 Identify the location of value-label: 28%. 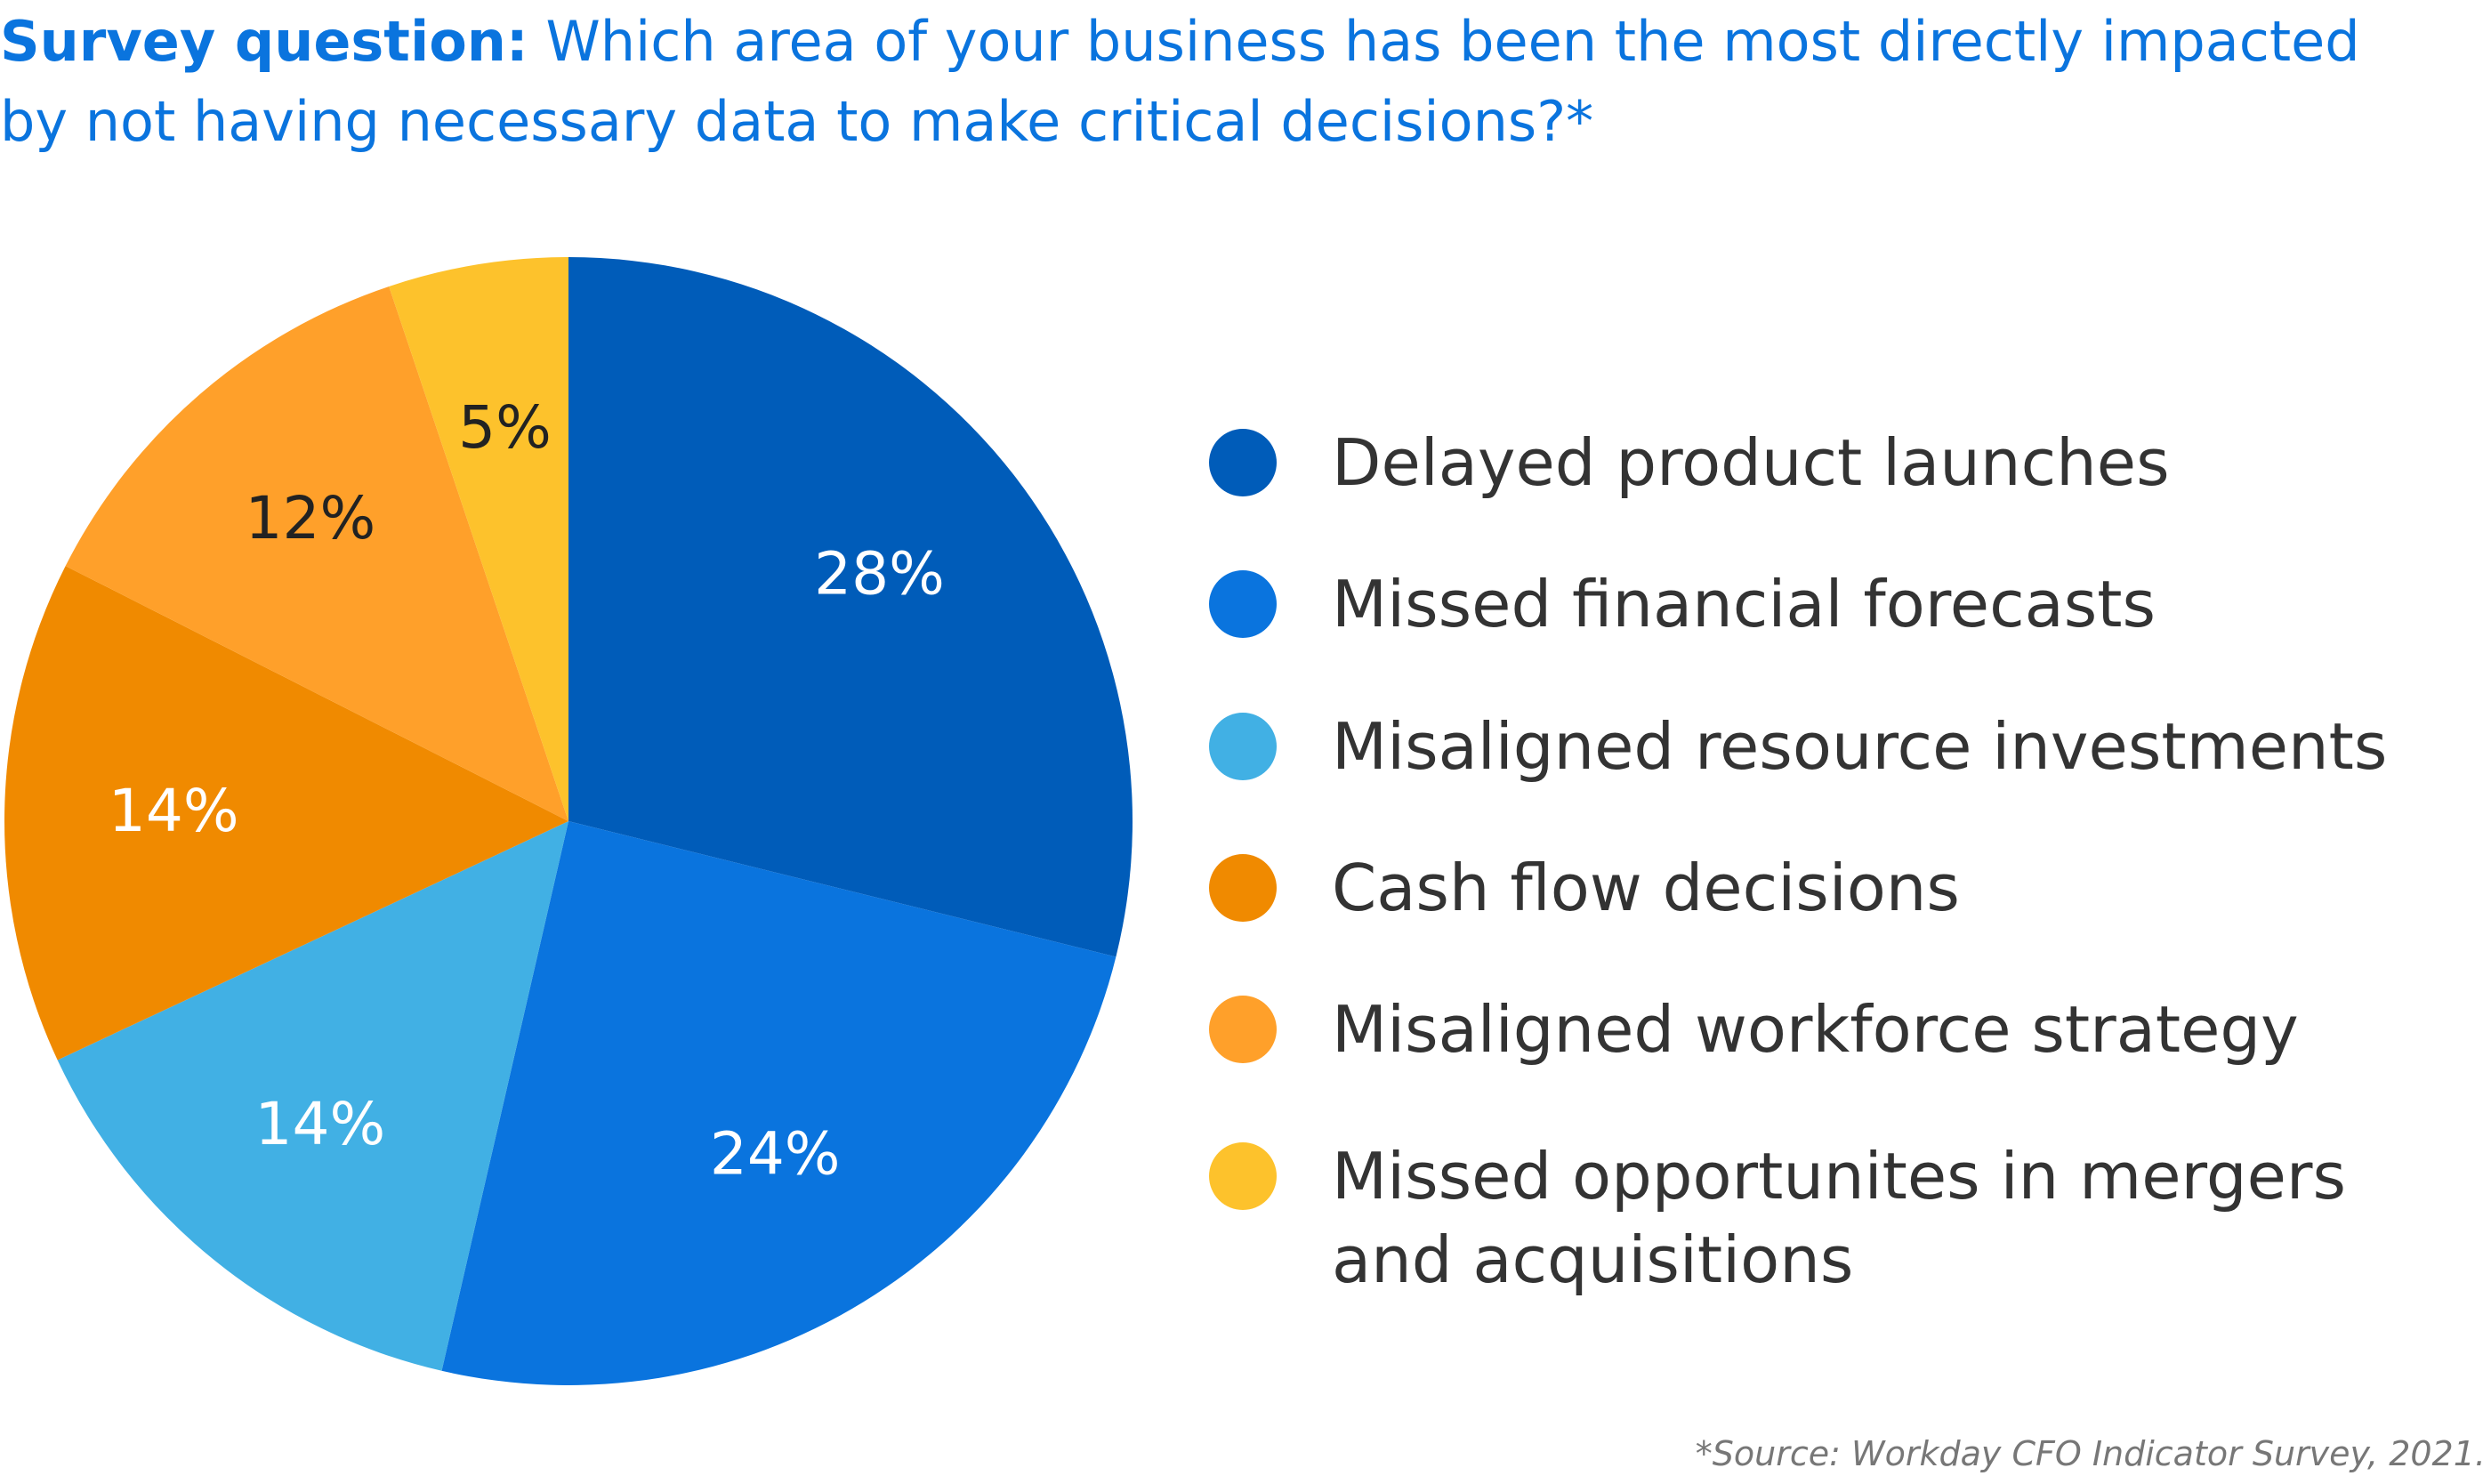
(879, 574).